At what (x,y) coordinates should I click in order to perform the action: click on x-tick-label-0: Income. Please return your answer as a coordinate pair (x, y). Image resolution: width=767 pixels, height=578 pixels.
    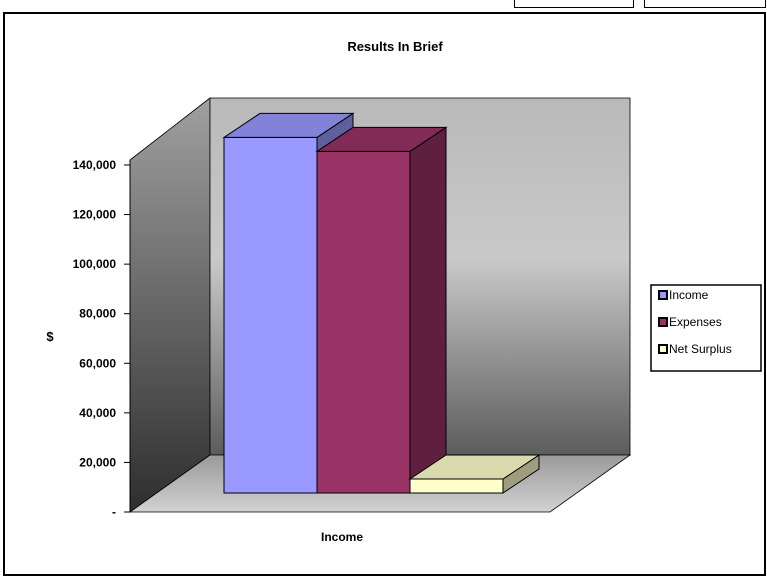
    Looking at the image, I should click on (342, 537).